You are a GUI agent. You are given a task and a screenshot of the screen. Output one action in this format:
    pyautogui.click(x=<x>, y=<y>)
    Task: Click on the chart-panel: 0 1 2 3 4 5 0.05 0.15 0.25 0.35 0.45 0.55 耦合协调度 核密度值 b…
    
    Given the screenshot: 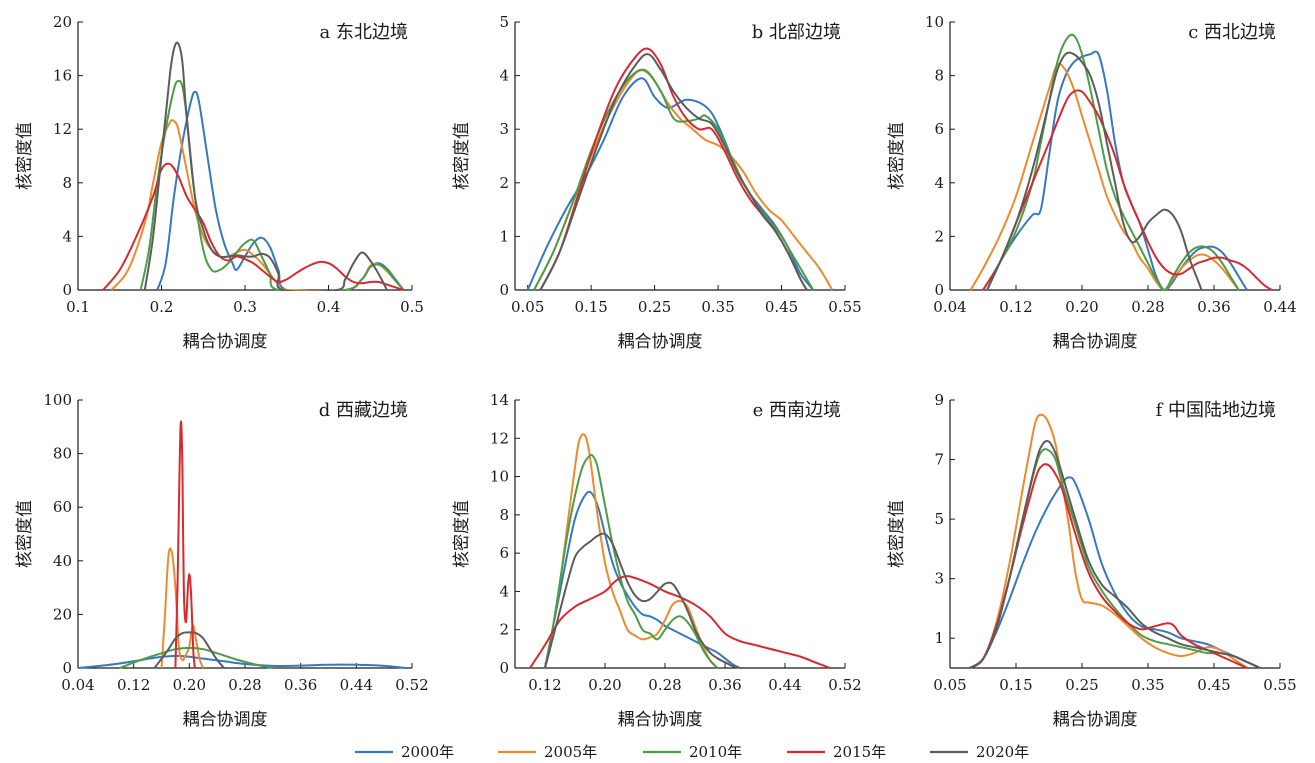 What is the action you would take?
    pyautogui.click(x=657, y=182)
    